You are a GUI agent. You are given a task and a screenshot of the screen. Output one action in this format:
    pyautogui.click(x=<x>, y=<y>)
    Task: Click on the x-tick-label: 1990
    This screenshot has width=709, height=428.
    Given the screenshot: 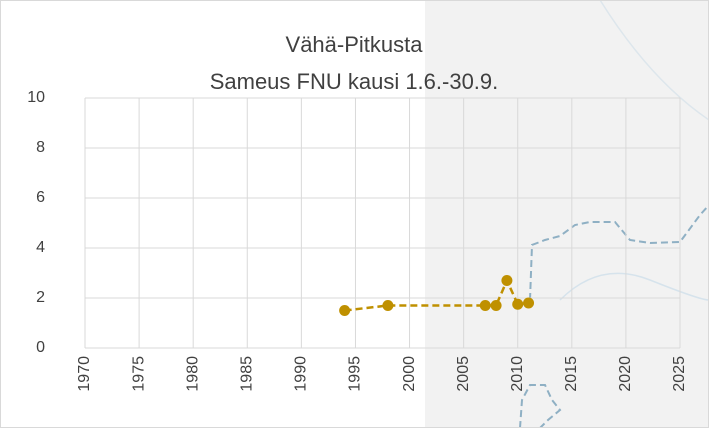 What is the action you would take?
    pyautogui.click(x=301, y=374)
    